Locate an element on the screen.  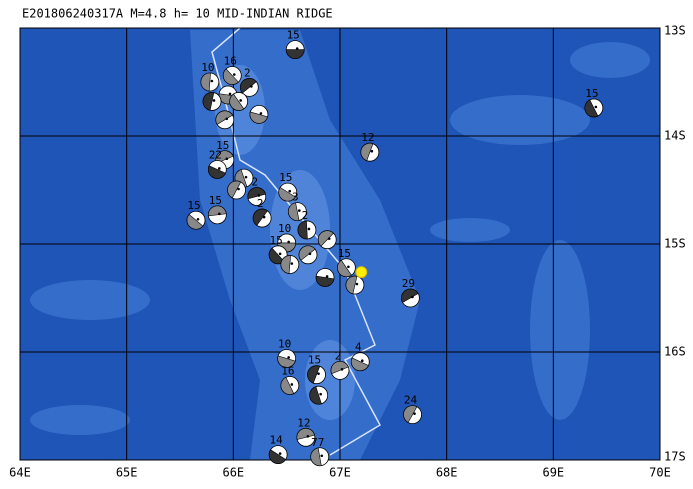
depth-label: 14 is located at coordinates (277, 440).